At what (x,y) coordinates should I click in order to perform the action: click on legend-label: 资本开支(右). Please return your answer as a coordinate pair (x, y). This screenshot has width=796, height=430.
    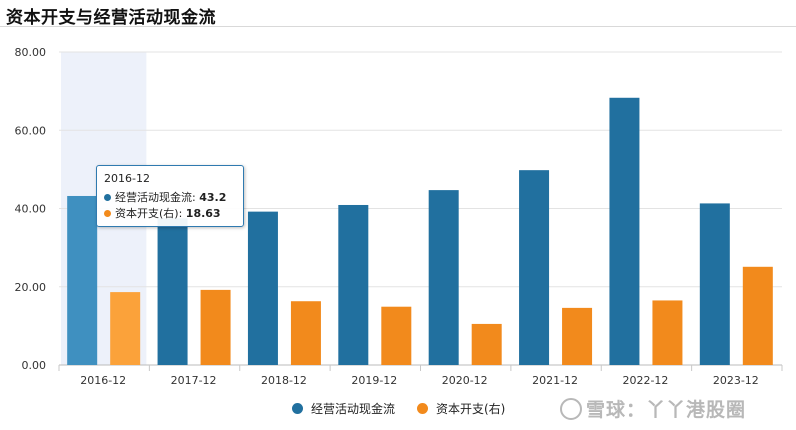
    Looking at the image, I should click on (471, 409).